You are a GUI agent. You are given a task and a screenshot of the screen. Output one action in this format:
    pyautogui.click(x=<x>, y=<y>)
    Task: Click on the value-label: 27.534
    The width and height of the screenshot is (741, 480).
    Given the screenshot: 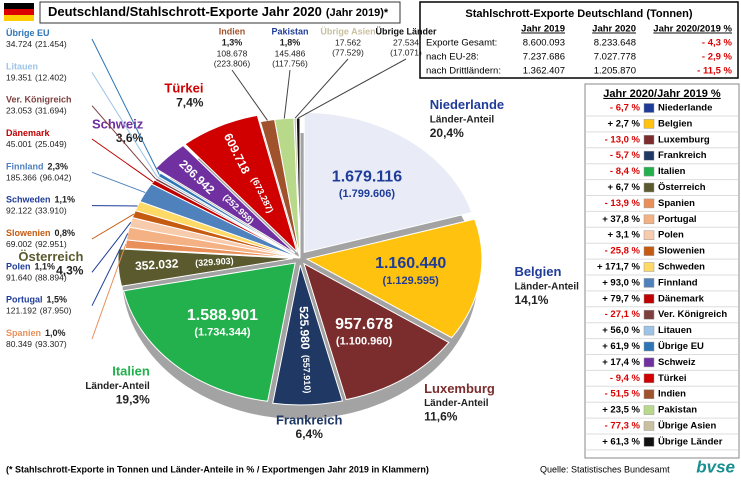 What is the action you would take?
    pyautogui.click(x=406, y=42)
    